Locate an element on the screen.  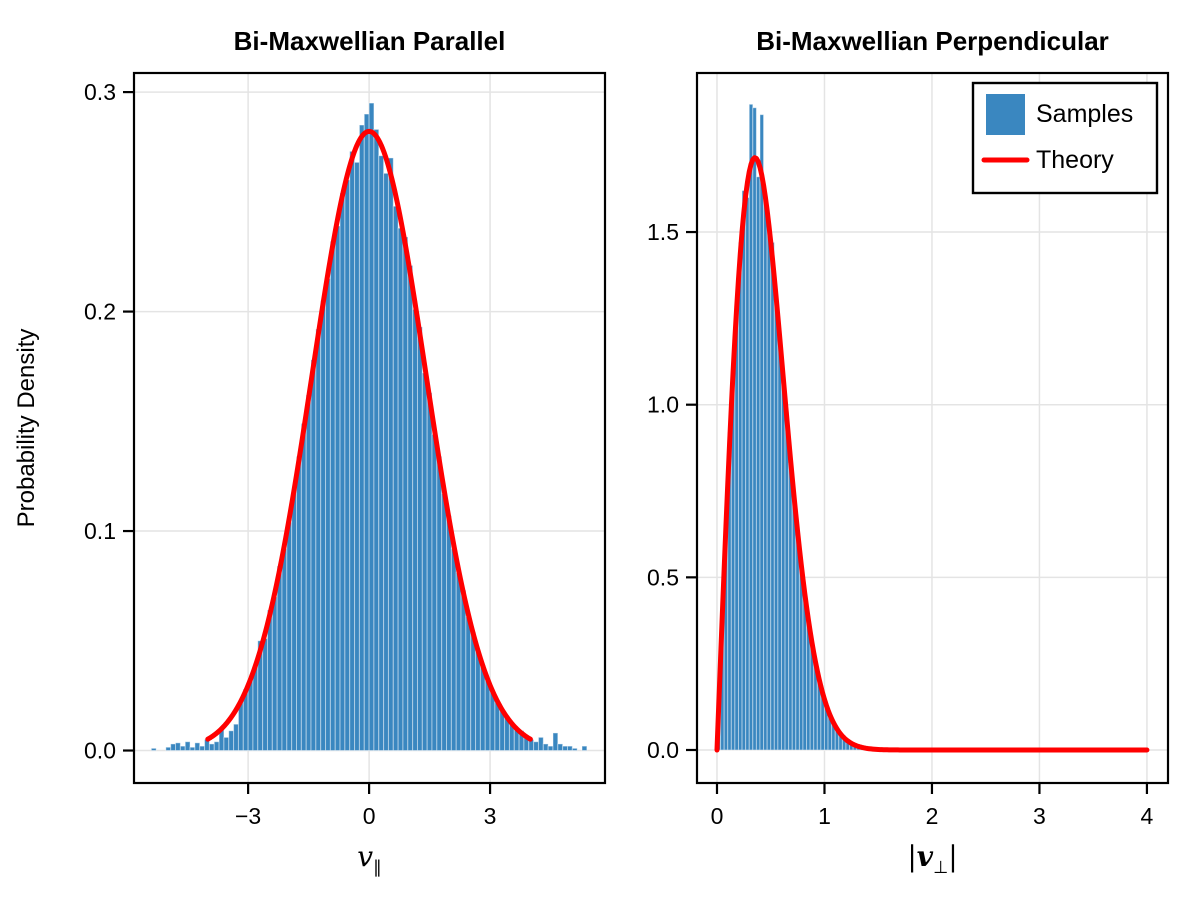
x-axis-label: v∥ is located at coordinates (369, 859).